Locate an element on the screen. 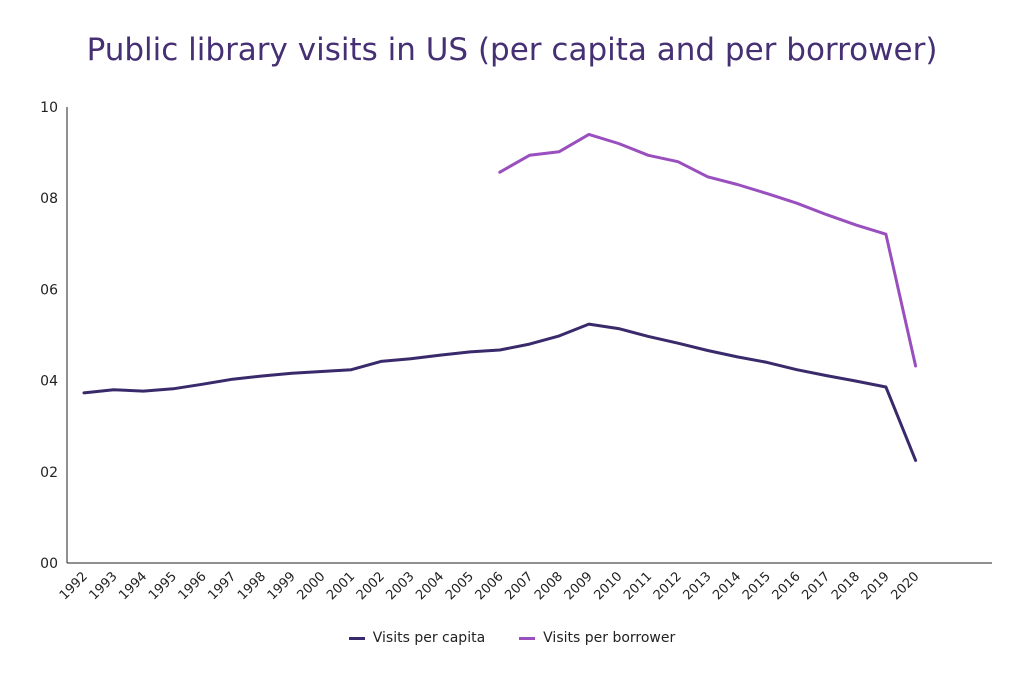 The width and height of the screenshot is (1024, 683). legend-swatch-per-capita is located at coordinates (356, 638).